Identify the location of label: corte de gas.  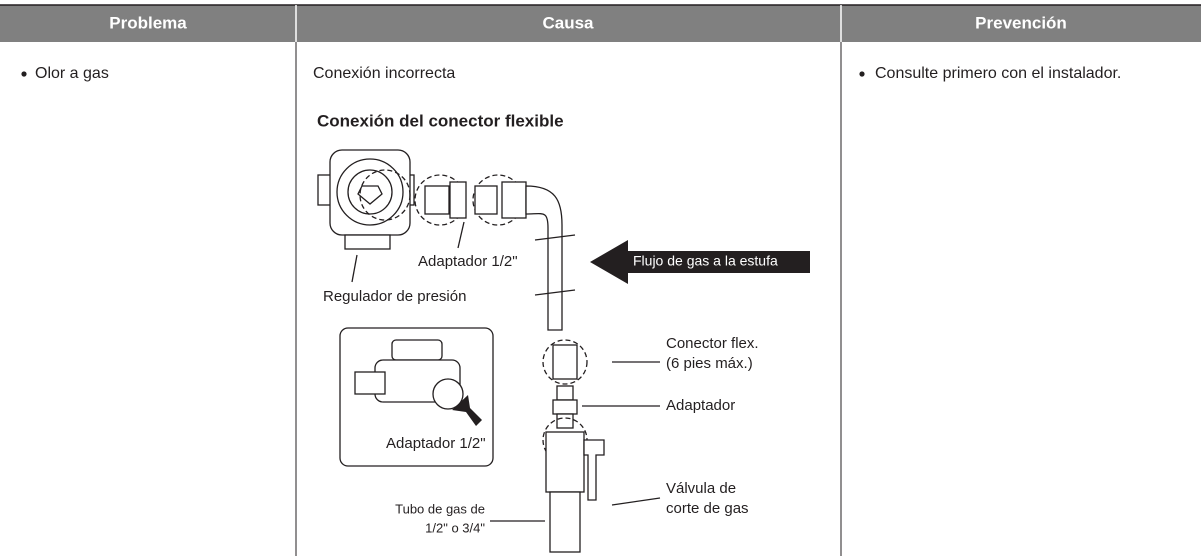
(707, 508).